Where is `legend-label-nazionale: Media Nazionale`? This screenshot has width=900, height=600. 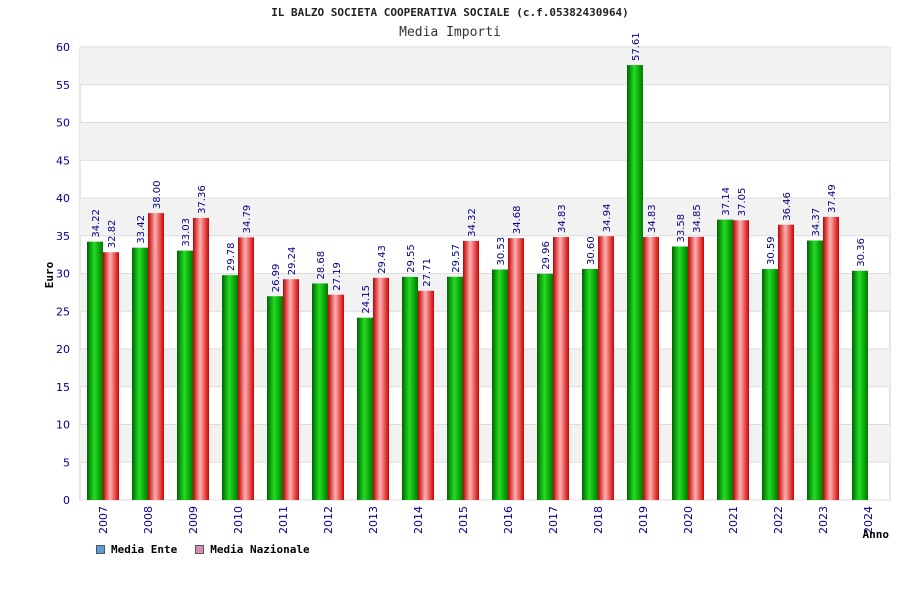 legend-label-nazionale: Media Nazionale is located at coordinates (260, 549).